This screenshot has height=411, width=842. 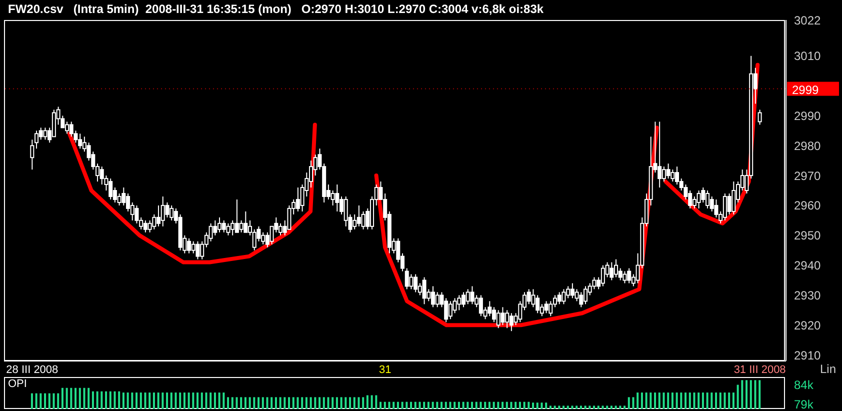 What do you see at coordinates (808, 175) in the screenshot?
I see `y-tick-label: 2970` at bounding box center [808, 175].